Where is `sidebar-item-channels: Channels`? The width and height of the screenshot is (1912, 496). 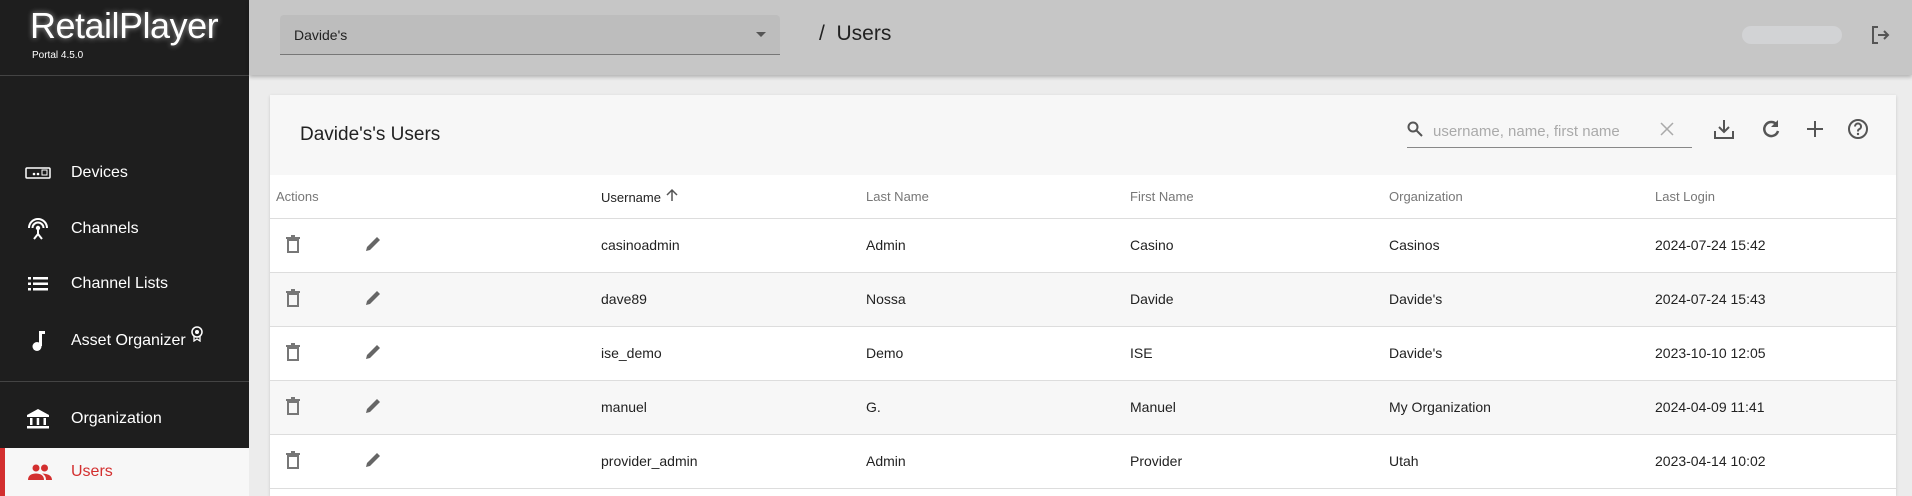 sidebar-item-channels: Channels is located at coordinates (124, 229).